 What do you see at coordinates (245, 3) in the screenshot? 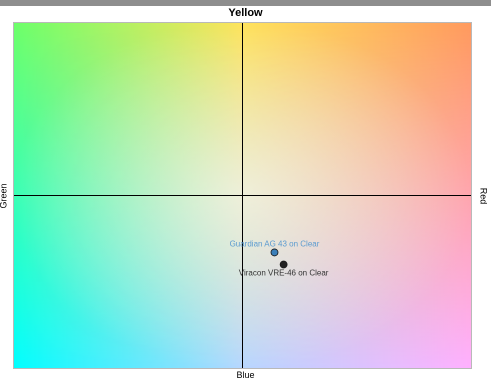
I see `window-top-bar` at bounding box center [245, 3].